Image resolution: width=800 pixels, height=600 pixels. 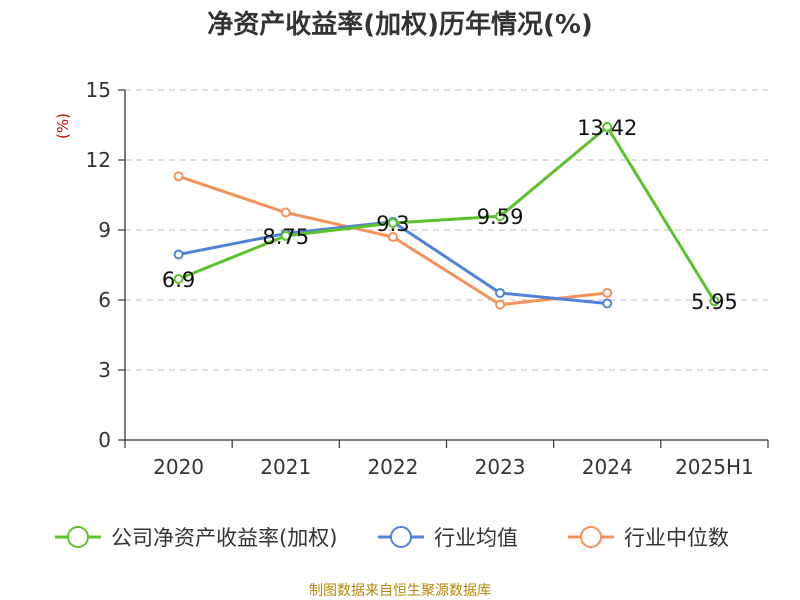 What do you see at coordinates (104, 370) in the screenshot?
I see `y-tick-label: 3` at bounding box center [104, 370].